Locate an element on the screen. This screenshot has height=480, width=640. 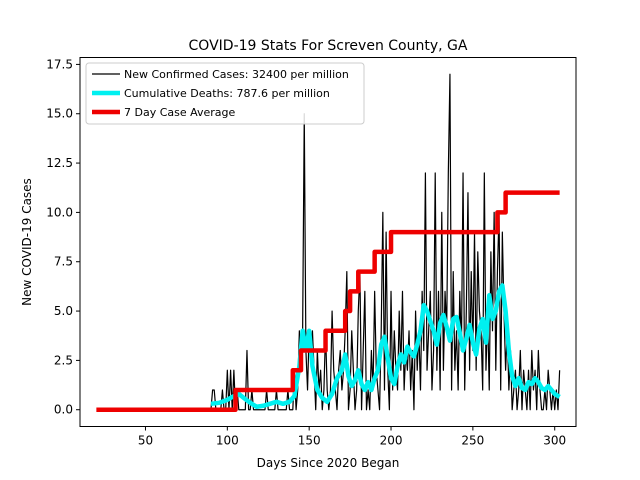
y-axis-ticks: 0.0 2.5 5.0 7.5 10.0 12.5 15.0 17.5 is located at coordinates (63, 237).